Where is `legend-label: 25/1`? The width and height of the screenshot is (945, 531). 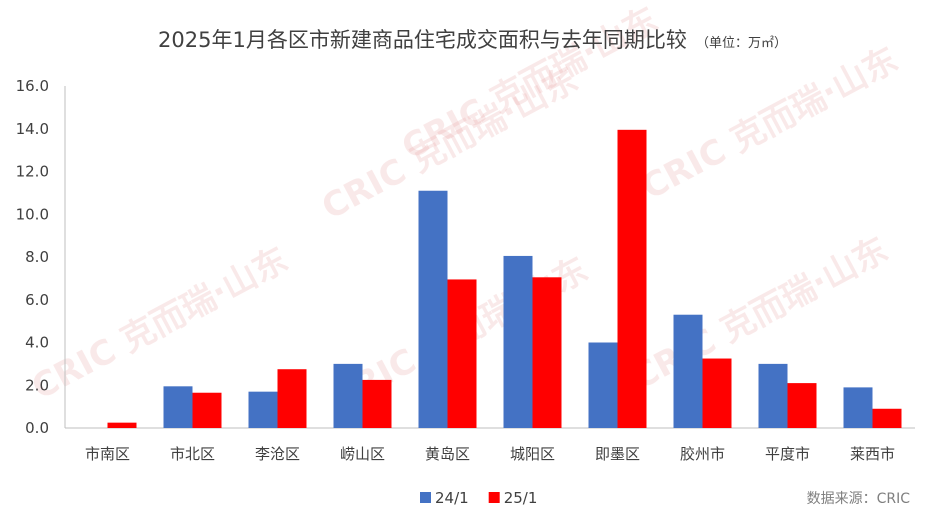 legend-label: 25/1 is located at coordinates (521, 498).